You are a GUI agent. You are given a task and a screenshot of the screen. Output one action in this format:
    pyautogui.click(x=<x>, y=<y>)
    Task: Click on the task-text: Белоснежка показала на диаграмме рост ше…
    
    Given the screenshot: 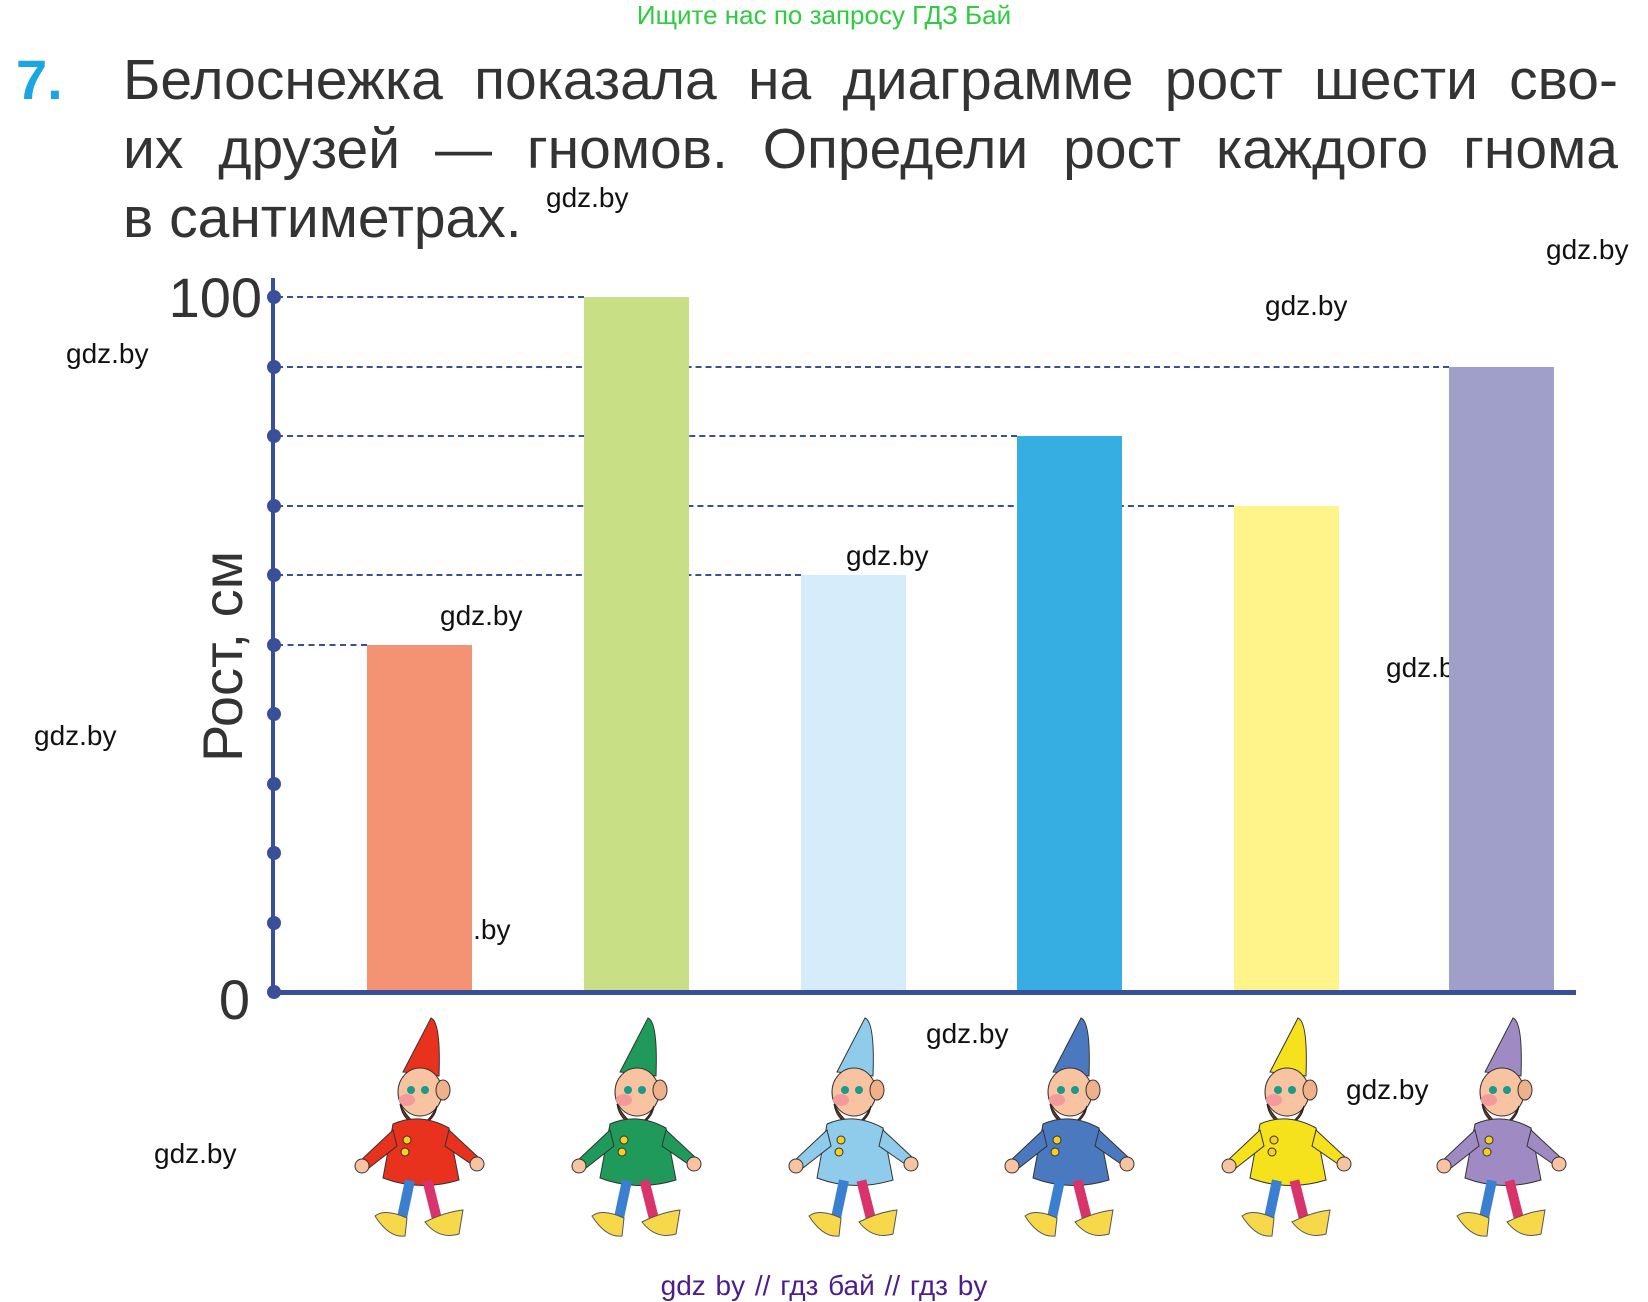 What is the action you would take?
    pyautogui.click(x=870, y=149)
    